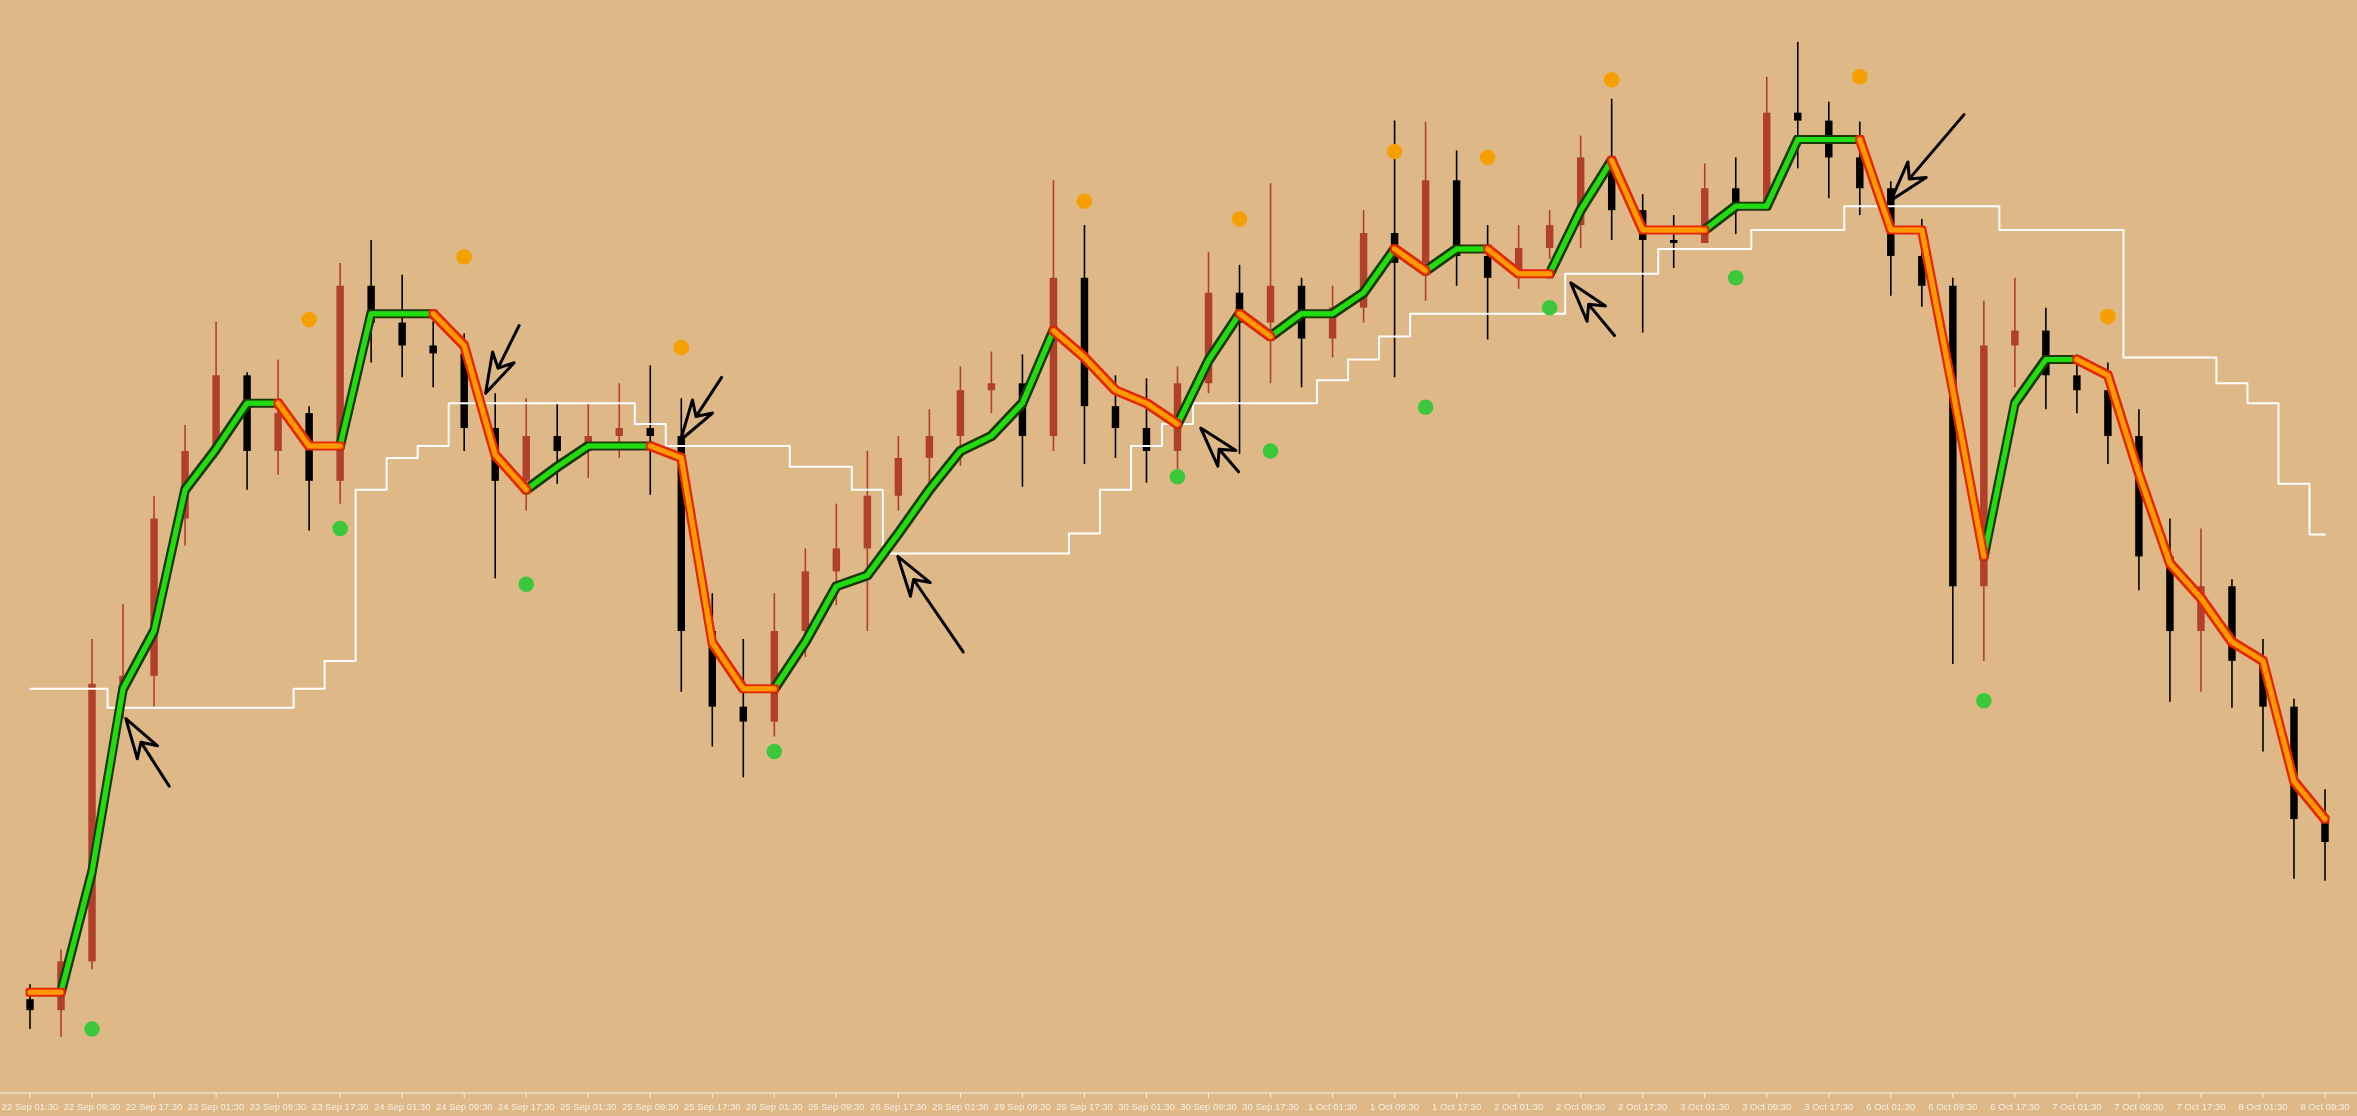 This screenshot has width=2357, height=1116. Describe the element at coordinates (1519, 1106) in the screenshot. I see `x-tick-label: 2 Oct 01:30` at that location.